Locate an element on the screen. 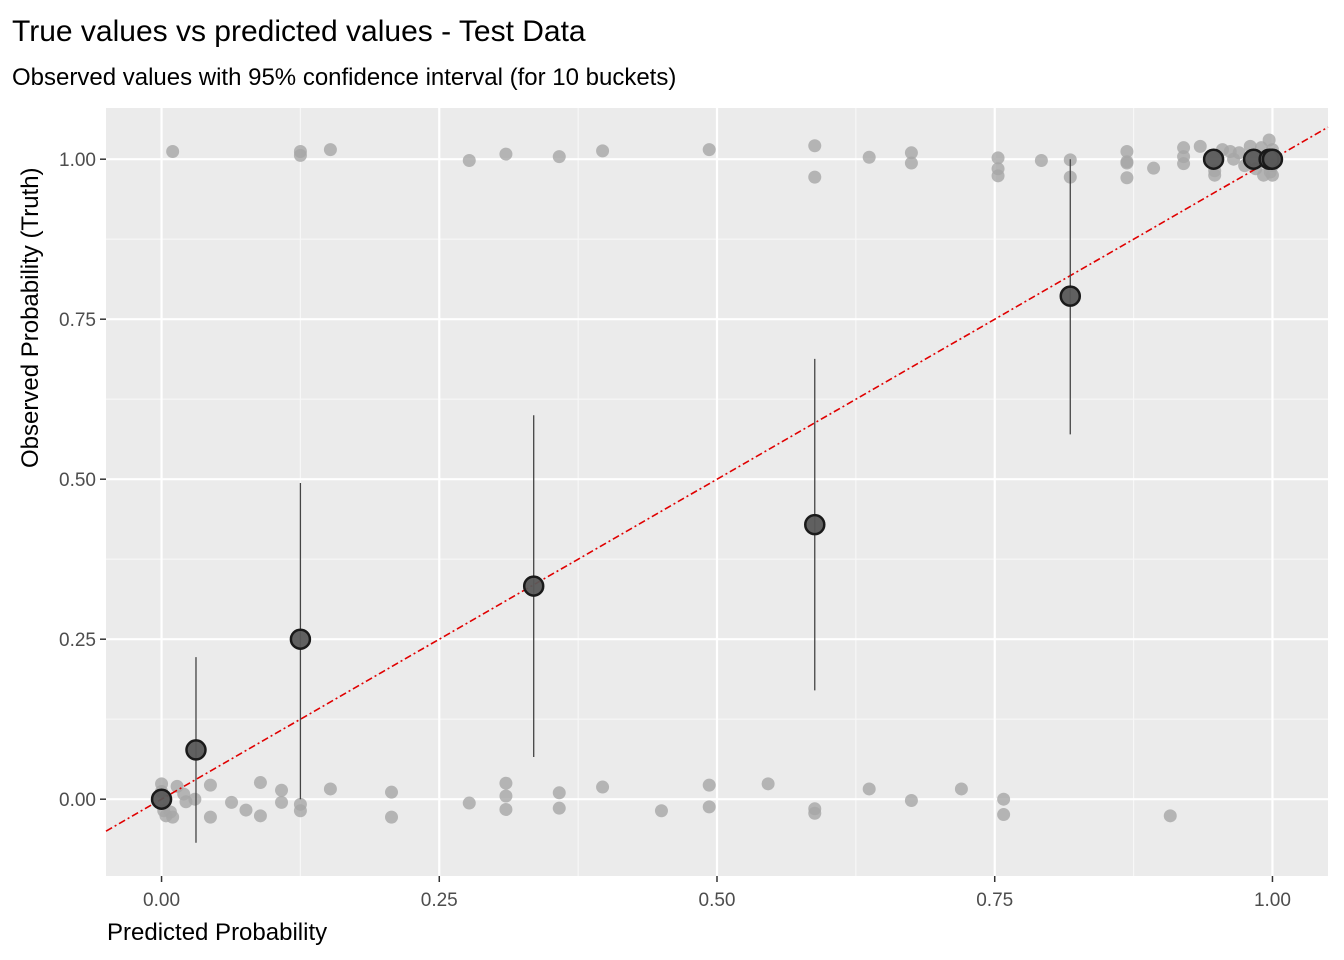 Image resolution: width=1344 pixels, height=960 pixels. y-axis-ticks: 0.00 0.25 0.50 0.75 1.00 is located at coordinates (82, 480).